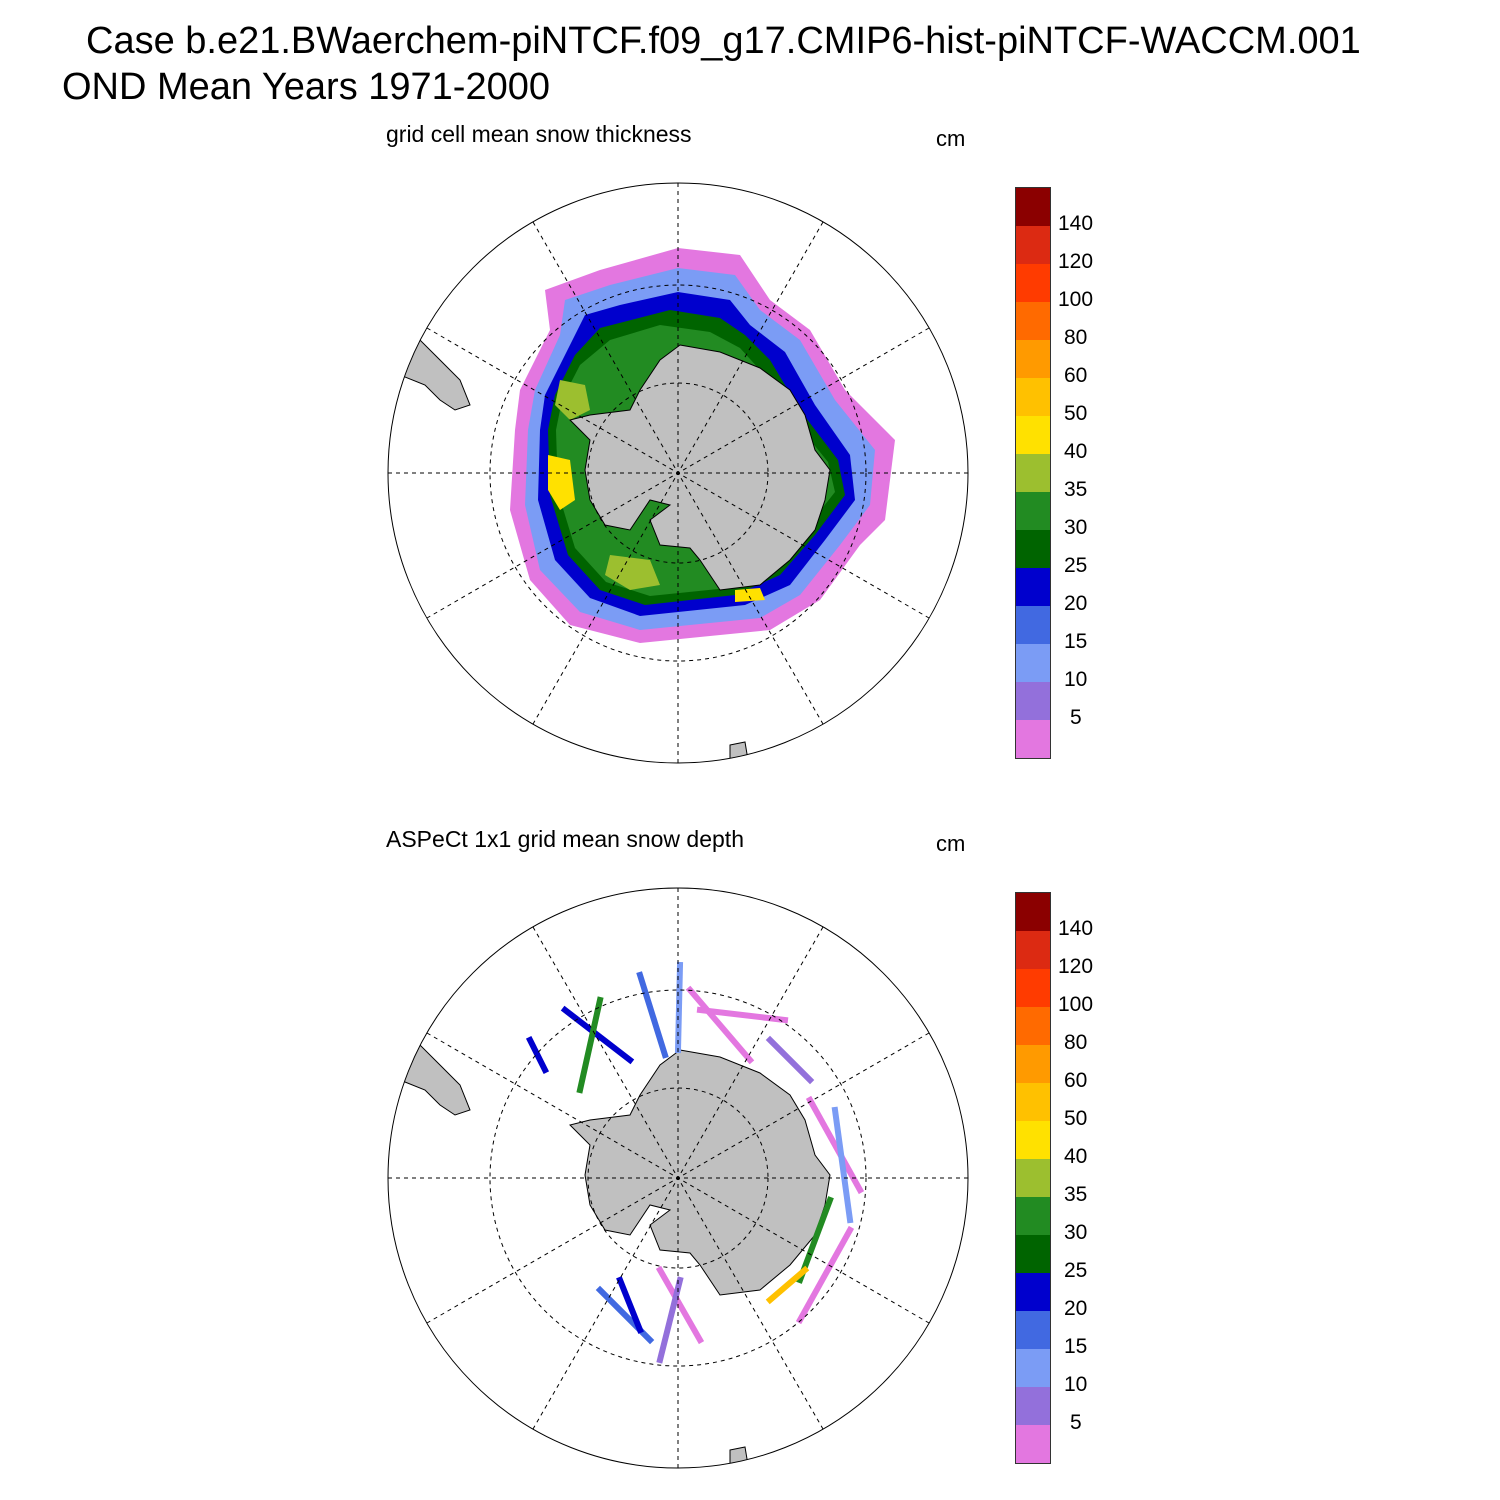 The width and height of the screenshot is (1500, 1500). I want to click on graticule, so click(678, 473).